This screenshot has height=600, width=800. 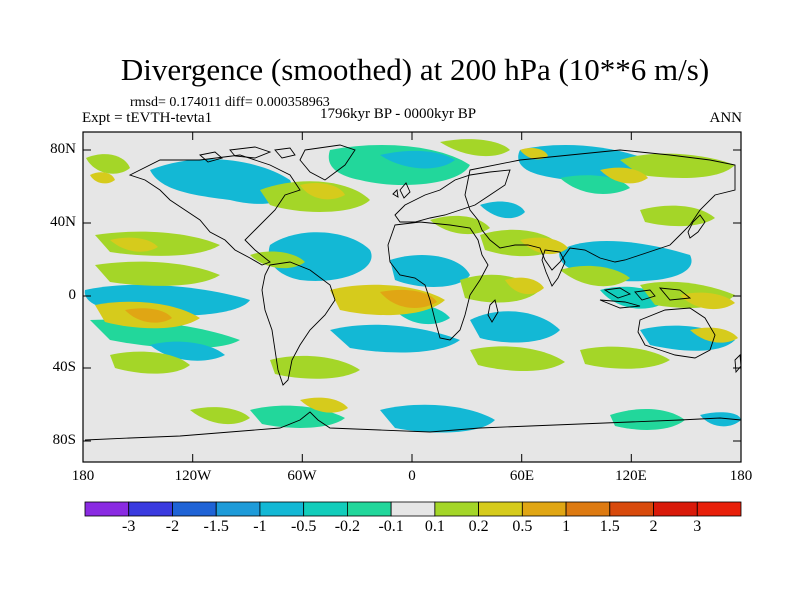 I want to click on colorbar-label: 0.2, so click(x=478, y=526).